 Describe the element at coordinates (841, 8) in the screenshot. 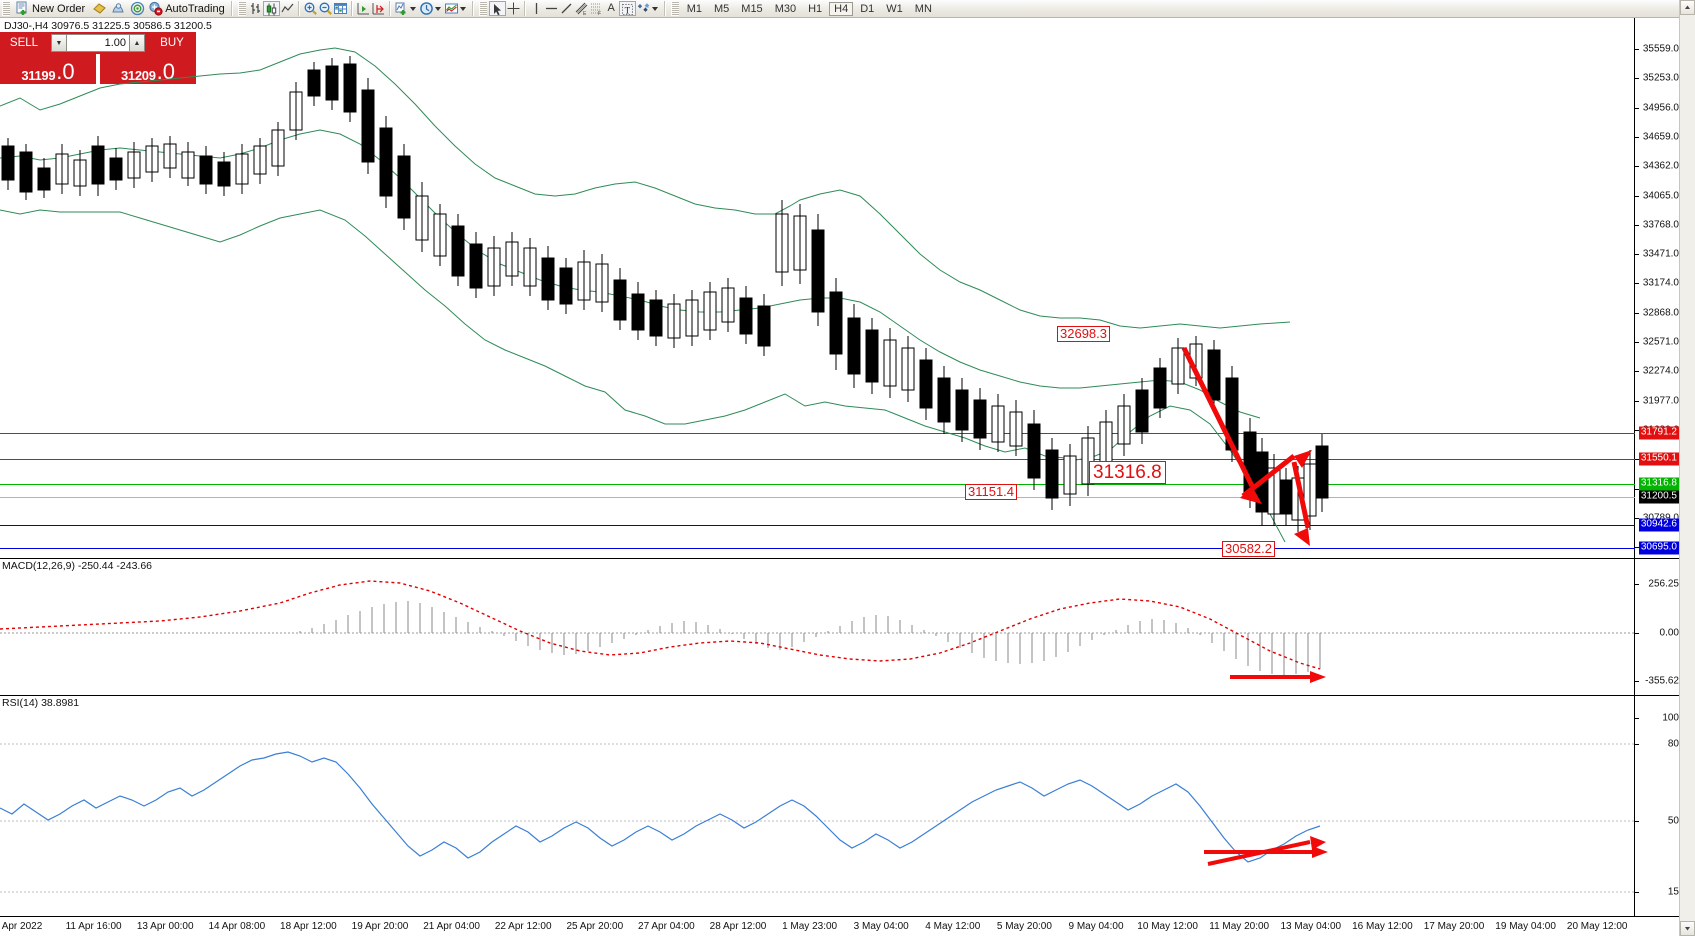

I see `timeframe-h4: H4` at that location.